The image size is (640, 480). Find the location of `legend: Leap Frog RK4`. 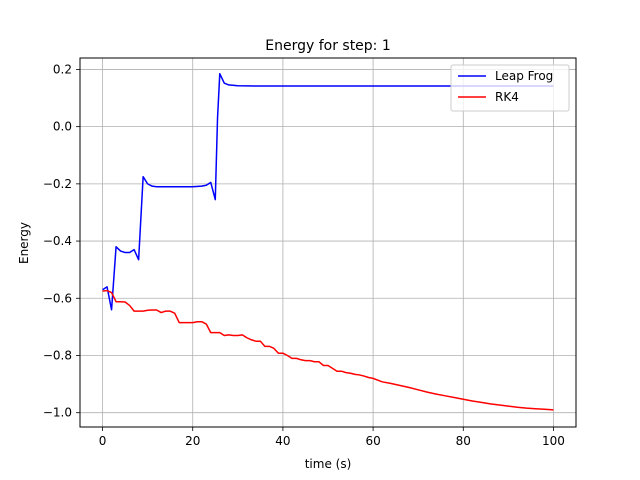

legend: Leap Frog RK4 is located at coordinates (510, 88).